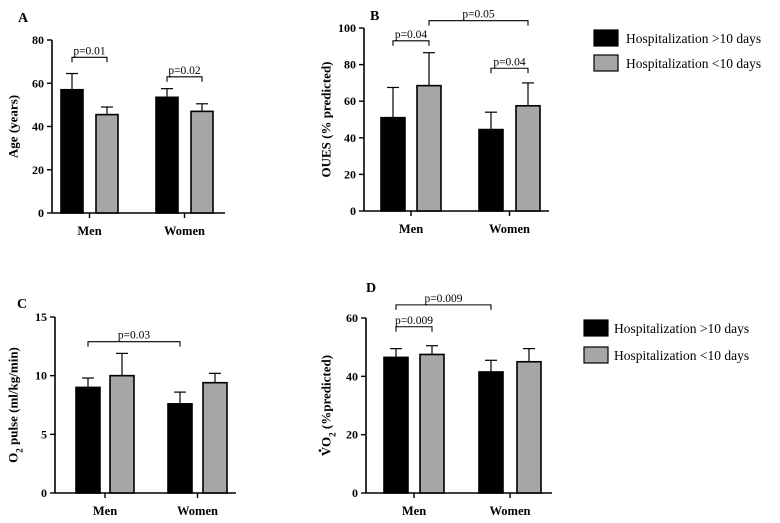 This screenshot has width=780, height=523. I want to click on y-axis-title: VO2 (%predicted), so click(328, 405).